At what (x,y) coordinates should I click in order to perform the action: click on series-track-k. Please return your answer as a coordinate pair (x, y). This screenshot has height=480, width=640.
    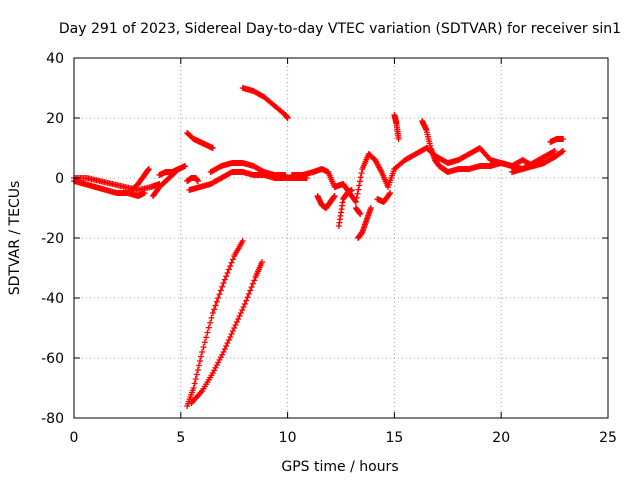
    Looking at the image, I should click on (215, 323).